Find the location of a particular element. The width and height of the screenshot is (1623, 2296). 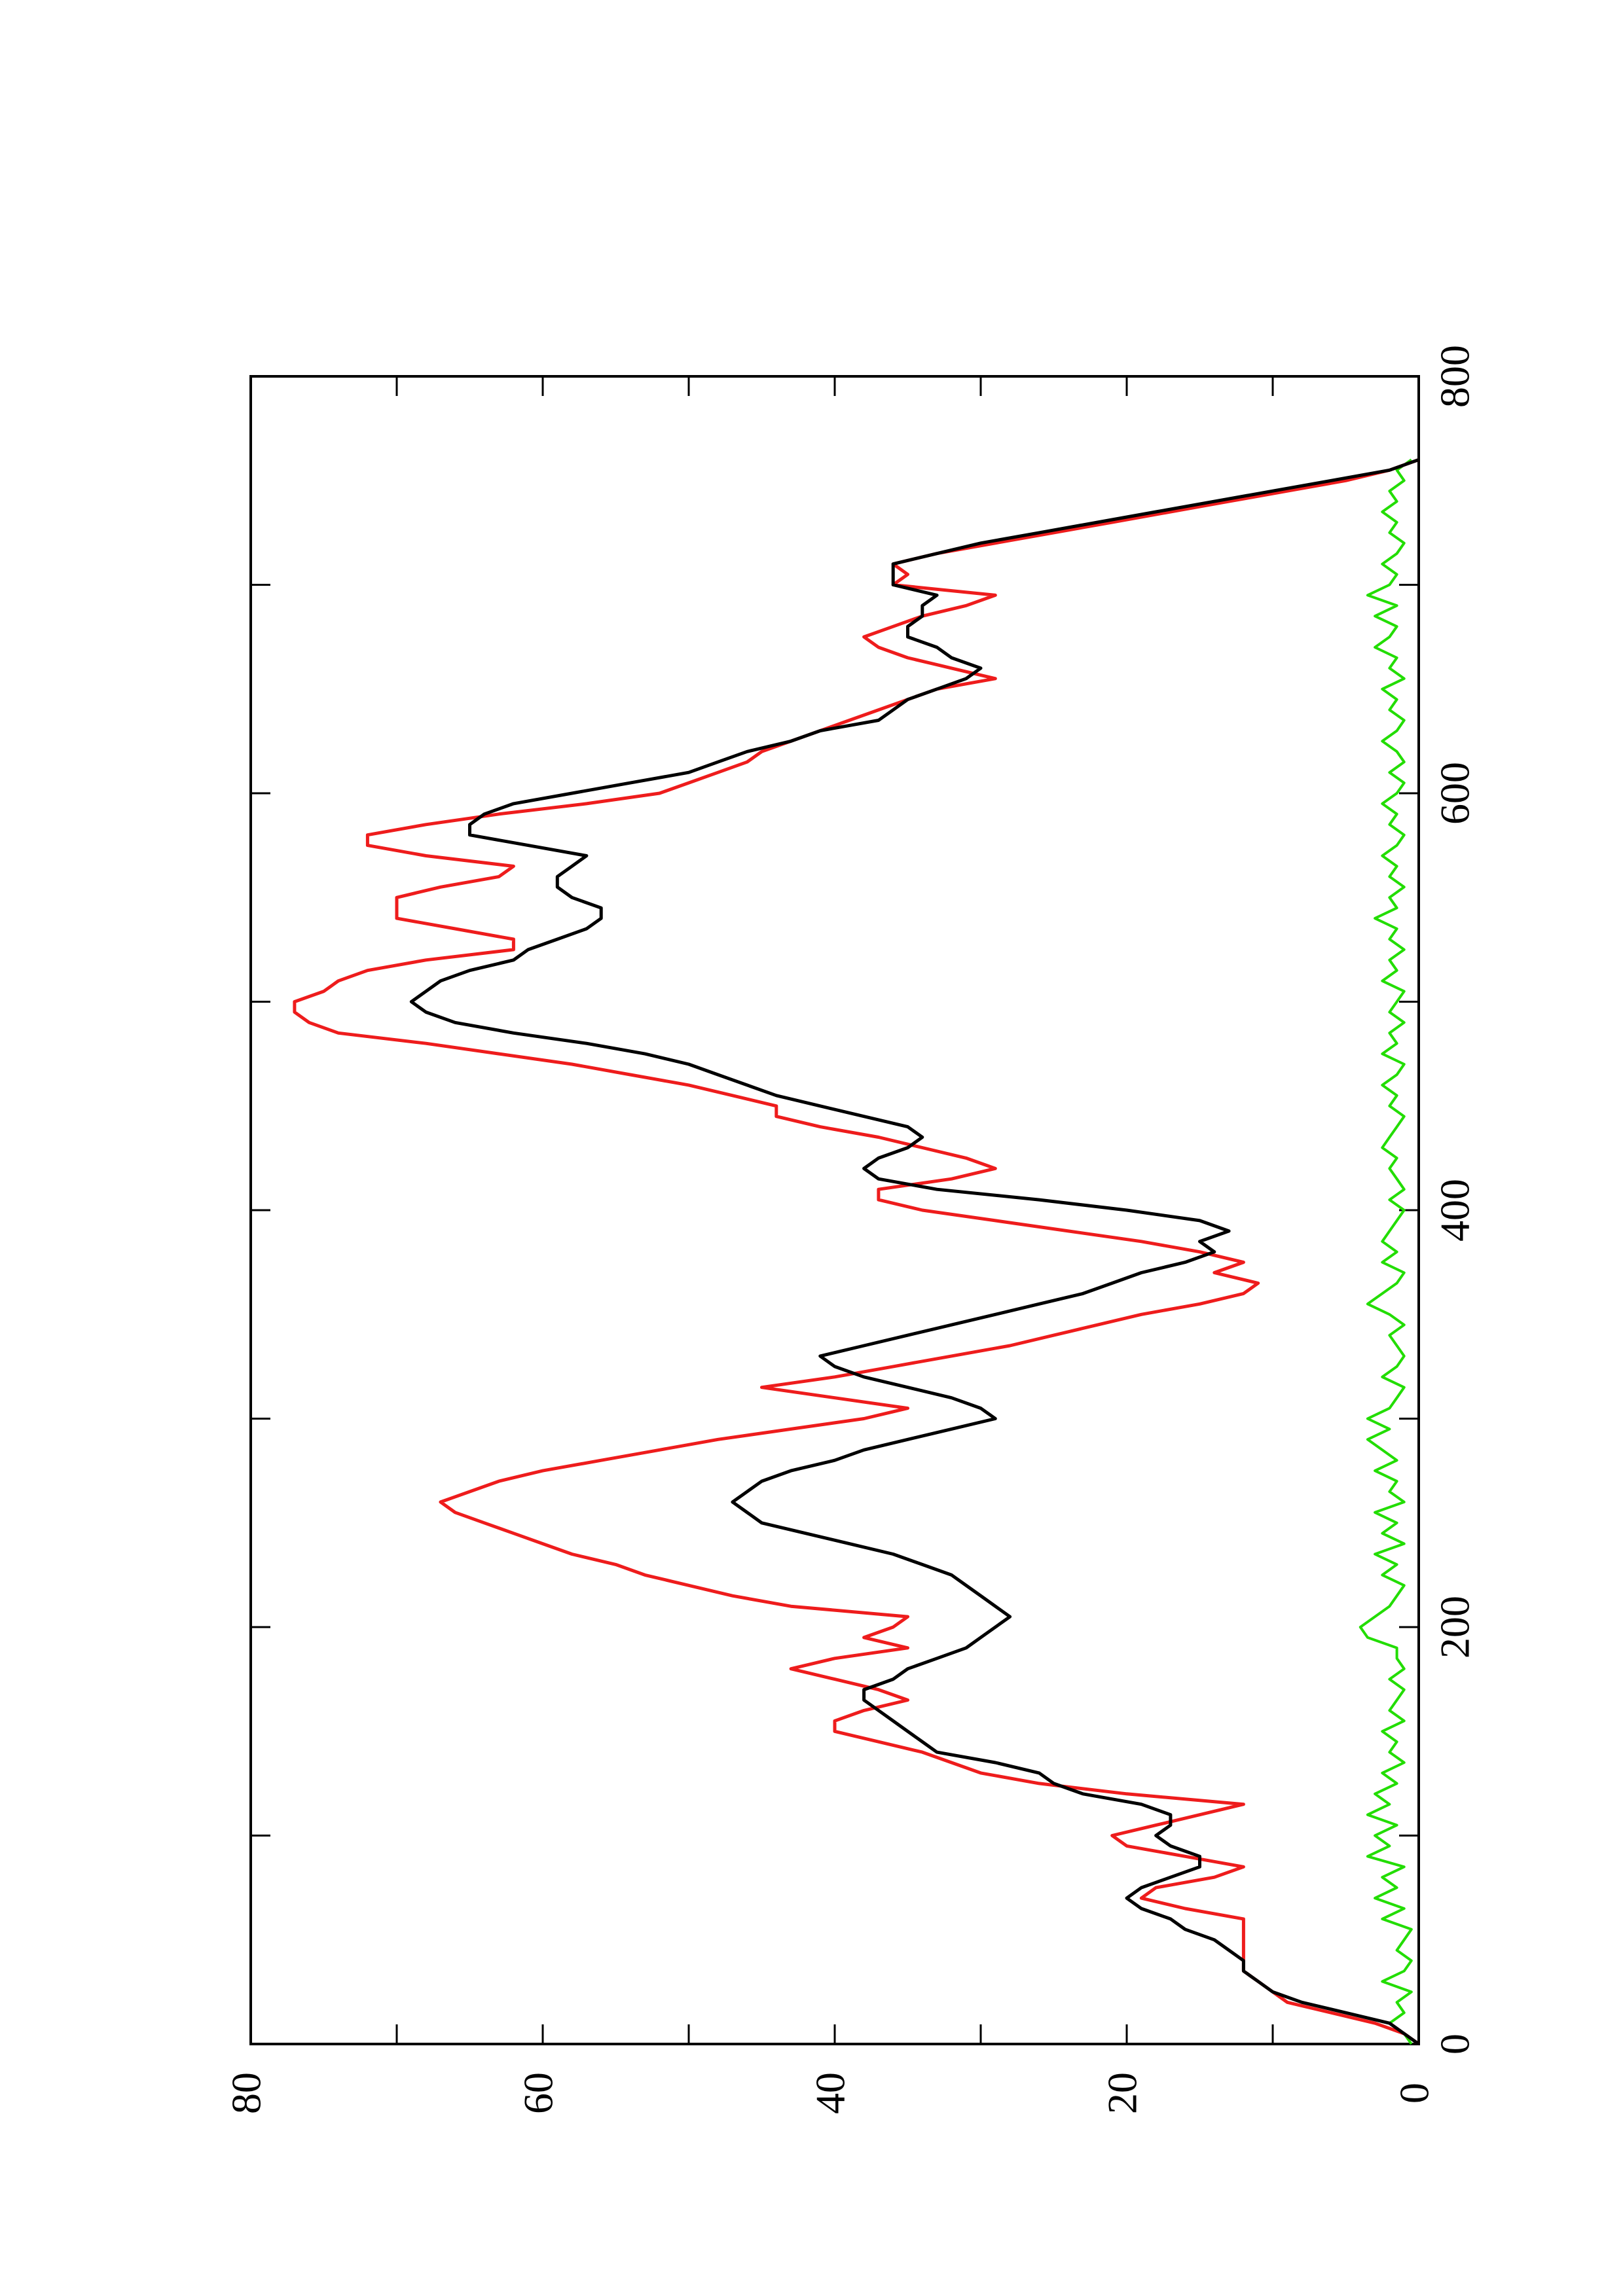

y-tick-label: 60 is located at coordinates (538, 2093).